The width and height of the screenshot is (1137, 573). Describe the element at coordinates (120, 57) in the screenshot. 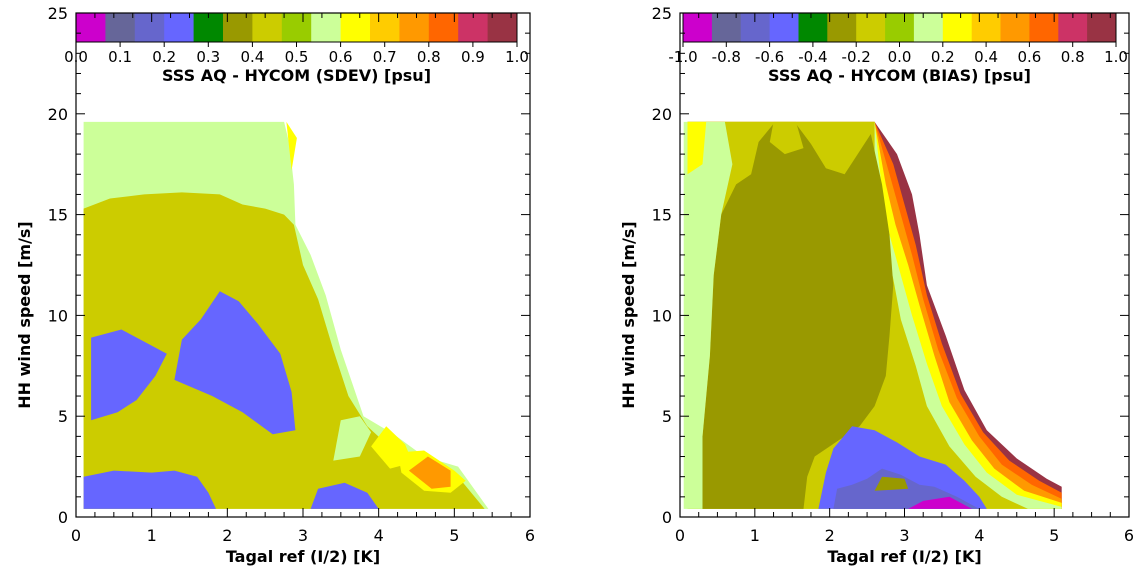

I see `colorbar-tick-label: 0.1` at that location.